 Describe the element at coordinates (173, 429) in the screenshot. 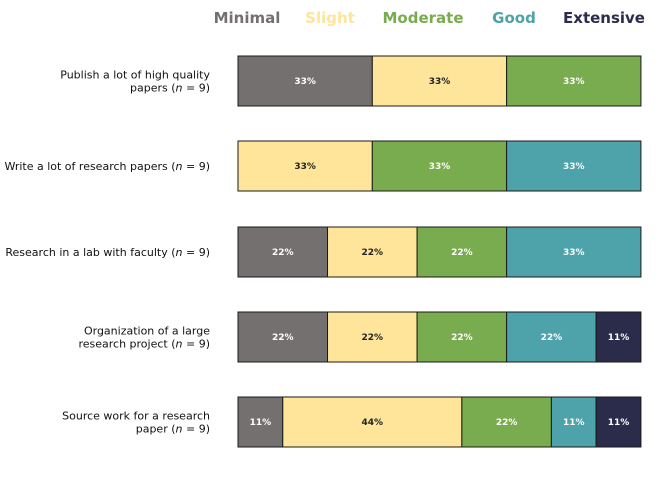

I see `category-label: paper (n = 9)` at that location.